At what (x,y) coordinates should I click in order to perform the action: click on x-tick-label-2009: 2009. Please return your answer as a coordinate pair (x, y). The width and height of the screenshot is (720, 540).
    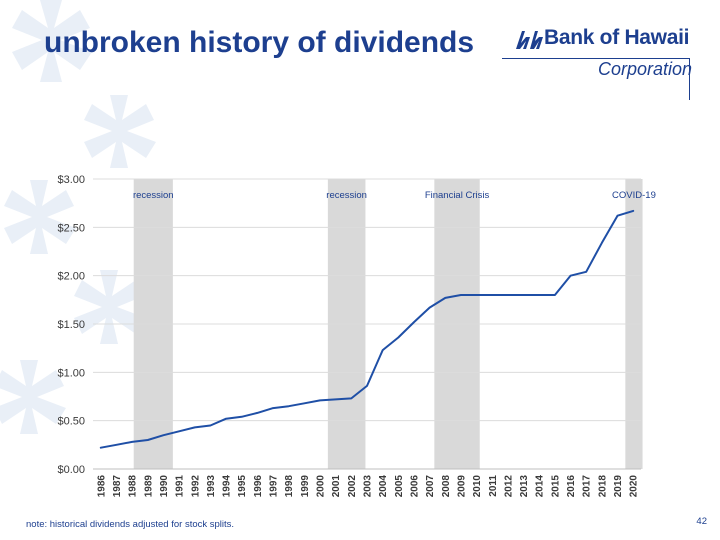
    Looking at the image, I should click on (461, 486).